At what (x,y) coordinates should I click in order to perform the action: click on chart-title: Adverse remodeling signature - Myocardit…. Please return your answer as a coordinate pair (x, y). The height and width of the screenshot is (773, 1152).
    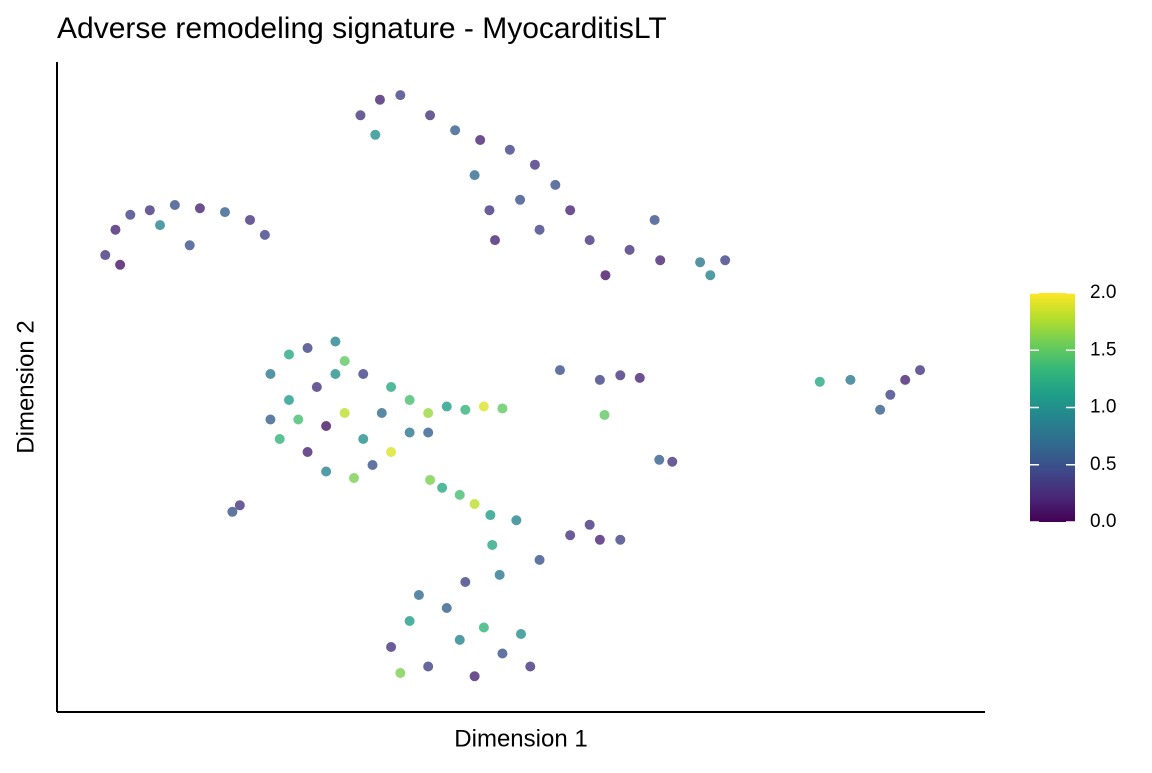
    Looking at the image, I should click on (362, 28).